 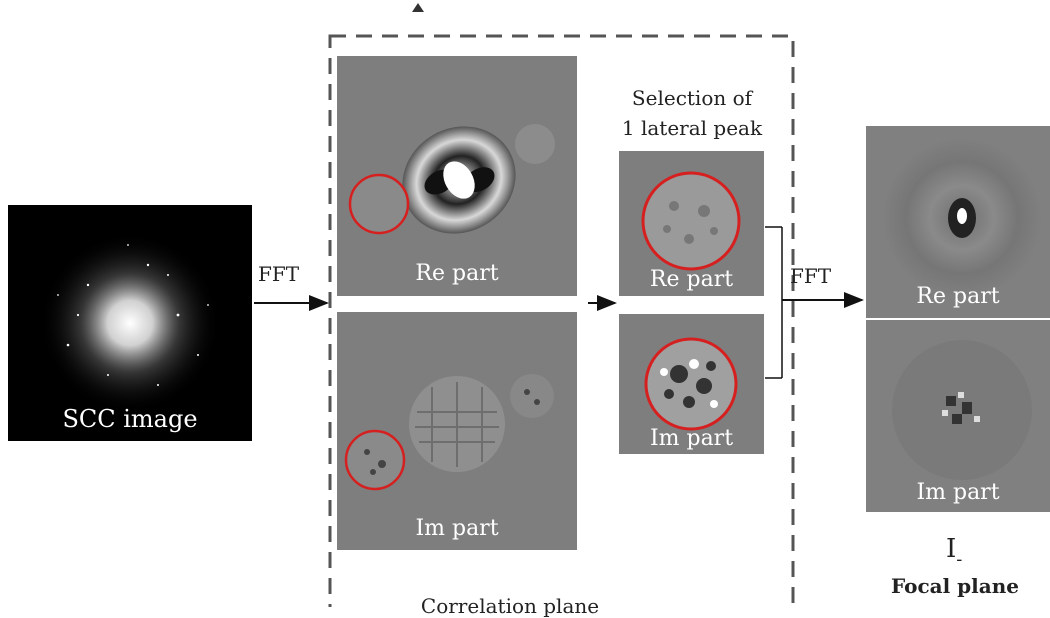 What do you see at coordinates (811, 276) in the screenshot?
I see `fft-label-2: FFT` at bounding box center [811, 276].